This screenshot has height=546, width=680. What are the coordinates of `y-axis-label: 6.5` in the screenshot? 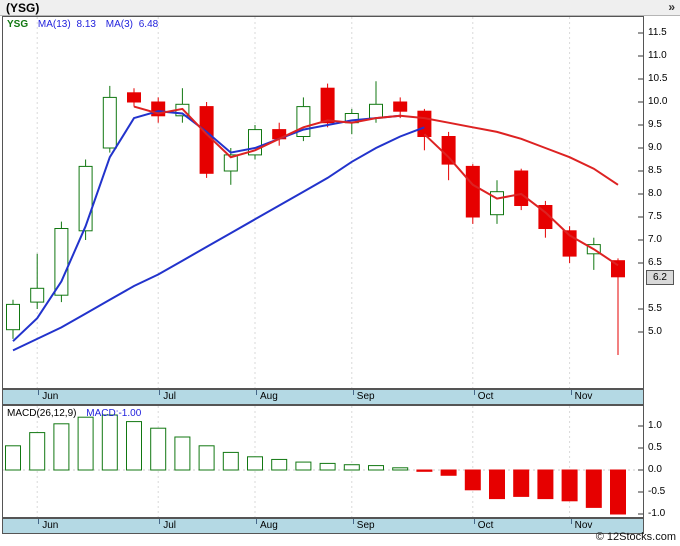 It's located at (655, 262).